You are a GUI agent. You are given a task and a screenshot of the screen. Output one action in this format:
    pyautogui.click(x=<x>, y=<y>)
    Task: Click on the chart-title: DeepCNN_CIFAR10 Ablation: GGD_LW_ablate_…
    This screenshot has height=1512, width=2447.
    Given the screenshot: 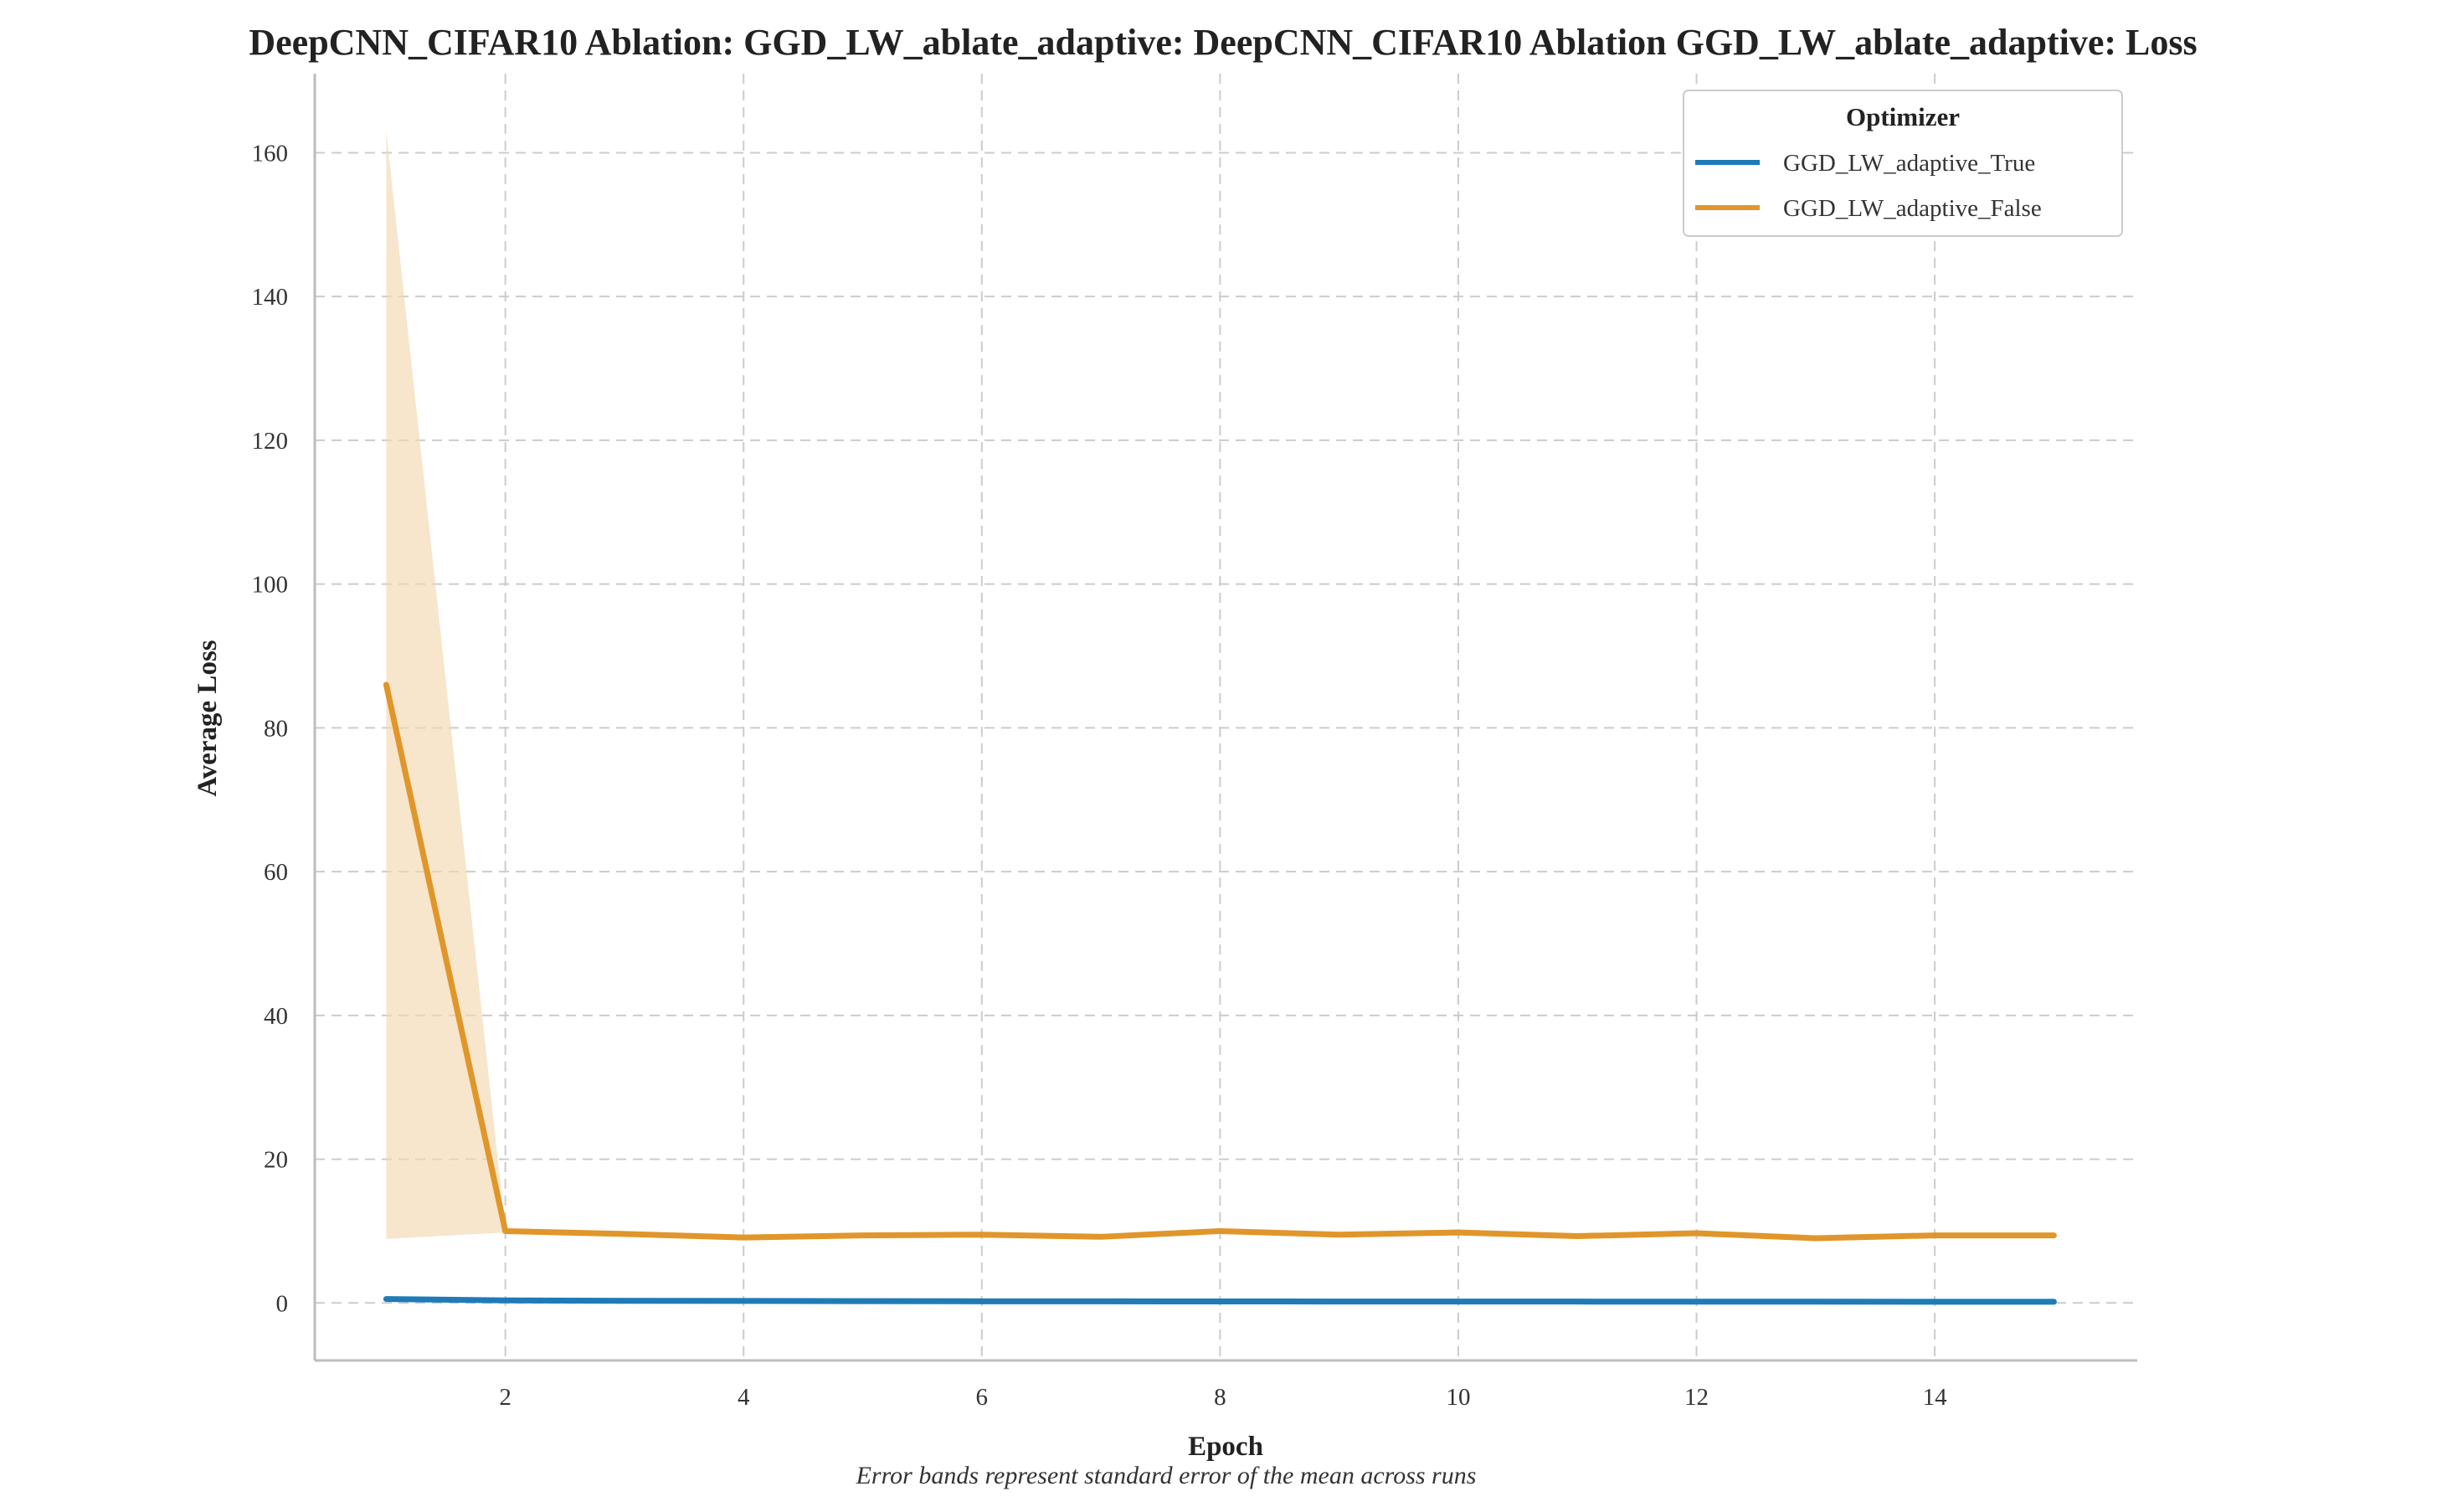 What is the action you would take?
    pyautogui.click(x=1223, y=42)
    